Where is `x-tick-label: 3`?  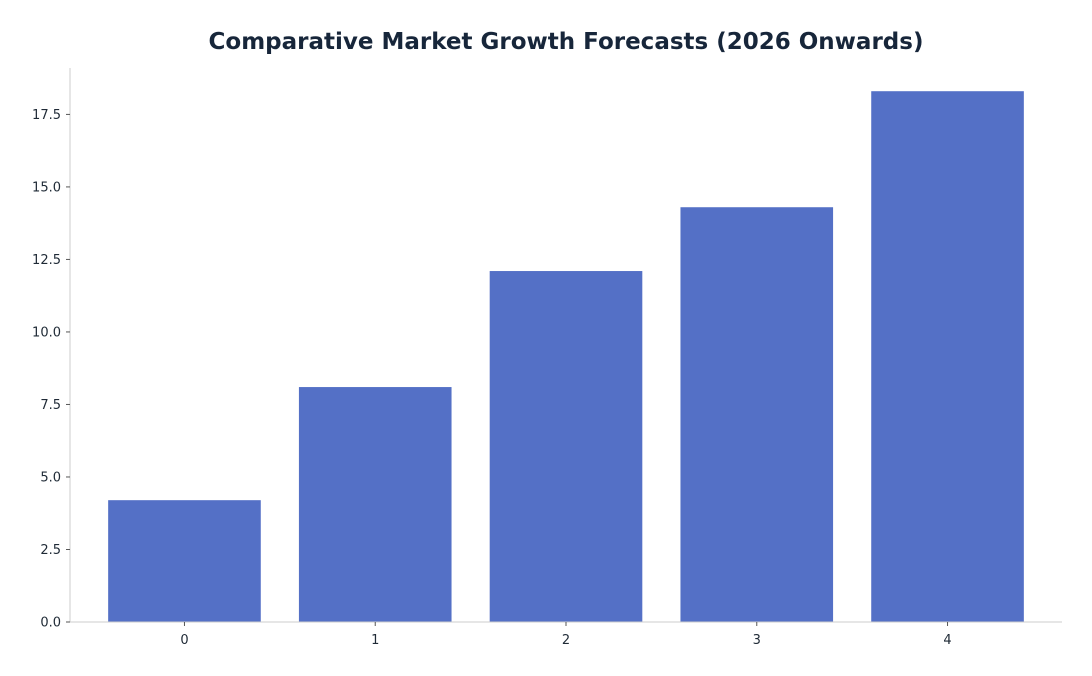
x-tick-label: 3 is located at coordinates (757, 640).